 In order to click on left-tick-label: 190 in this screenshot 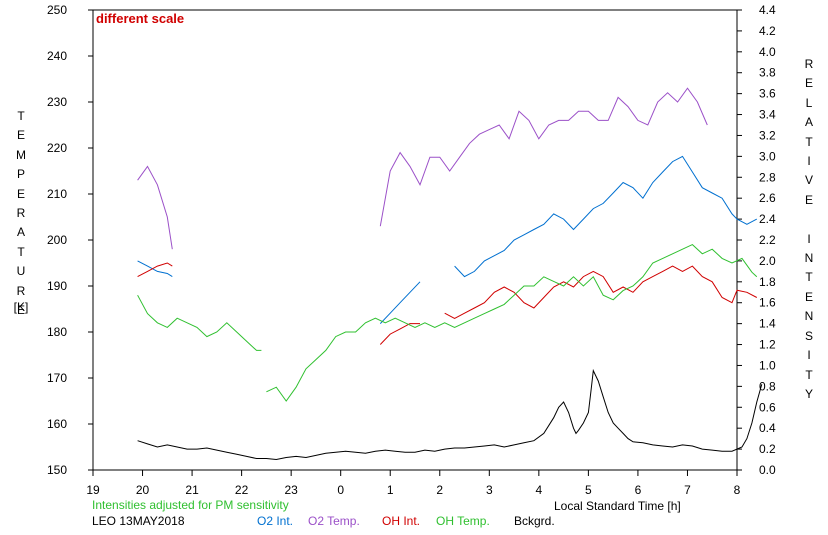, I will do `click(57, 286)`.